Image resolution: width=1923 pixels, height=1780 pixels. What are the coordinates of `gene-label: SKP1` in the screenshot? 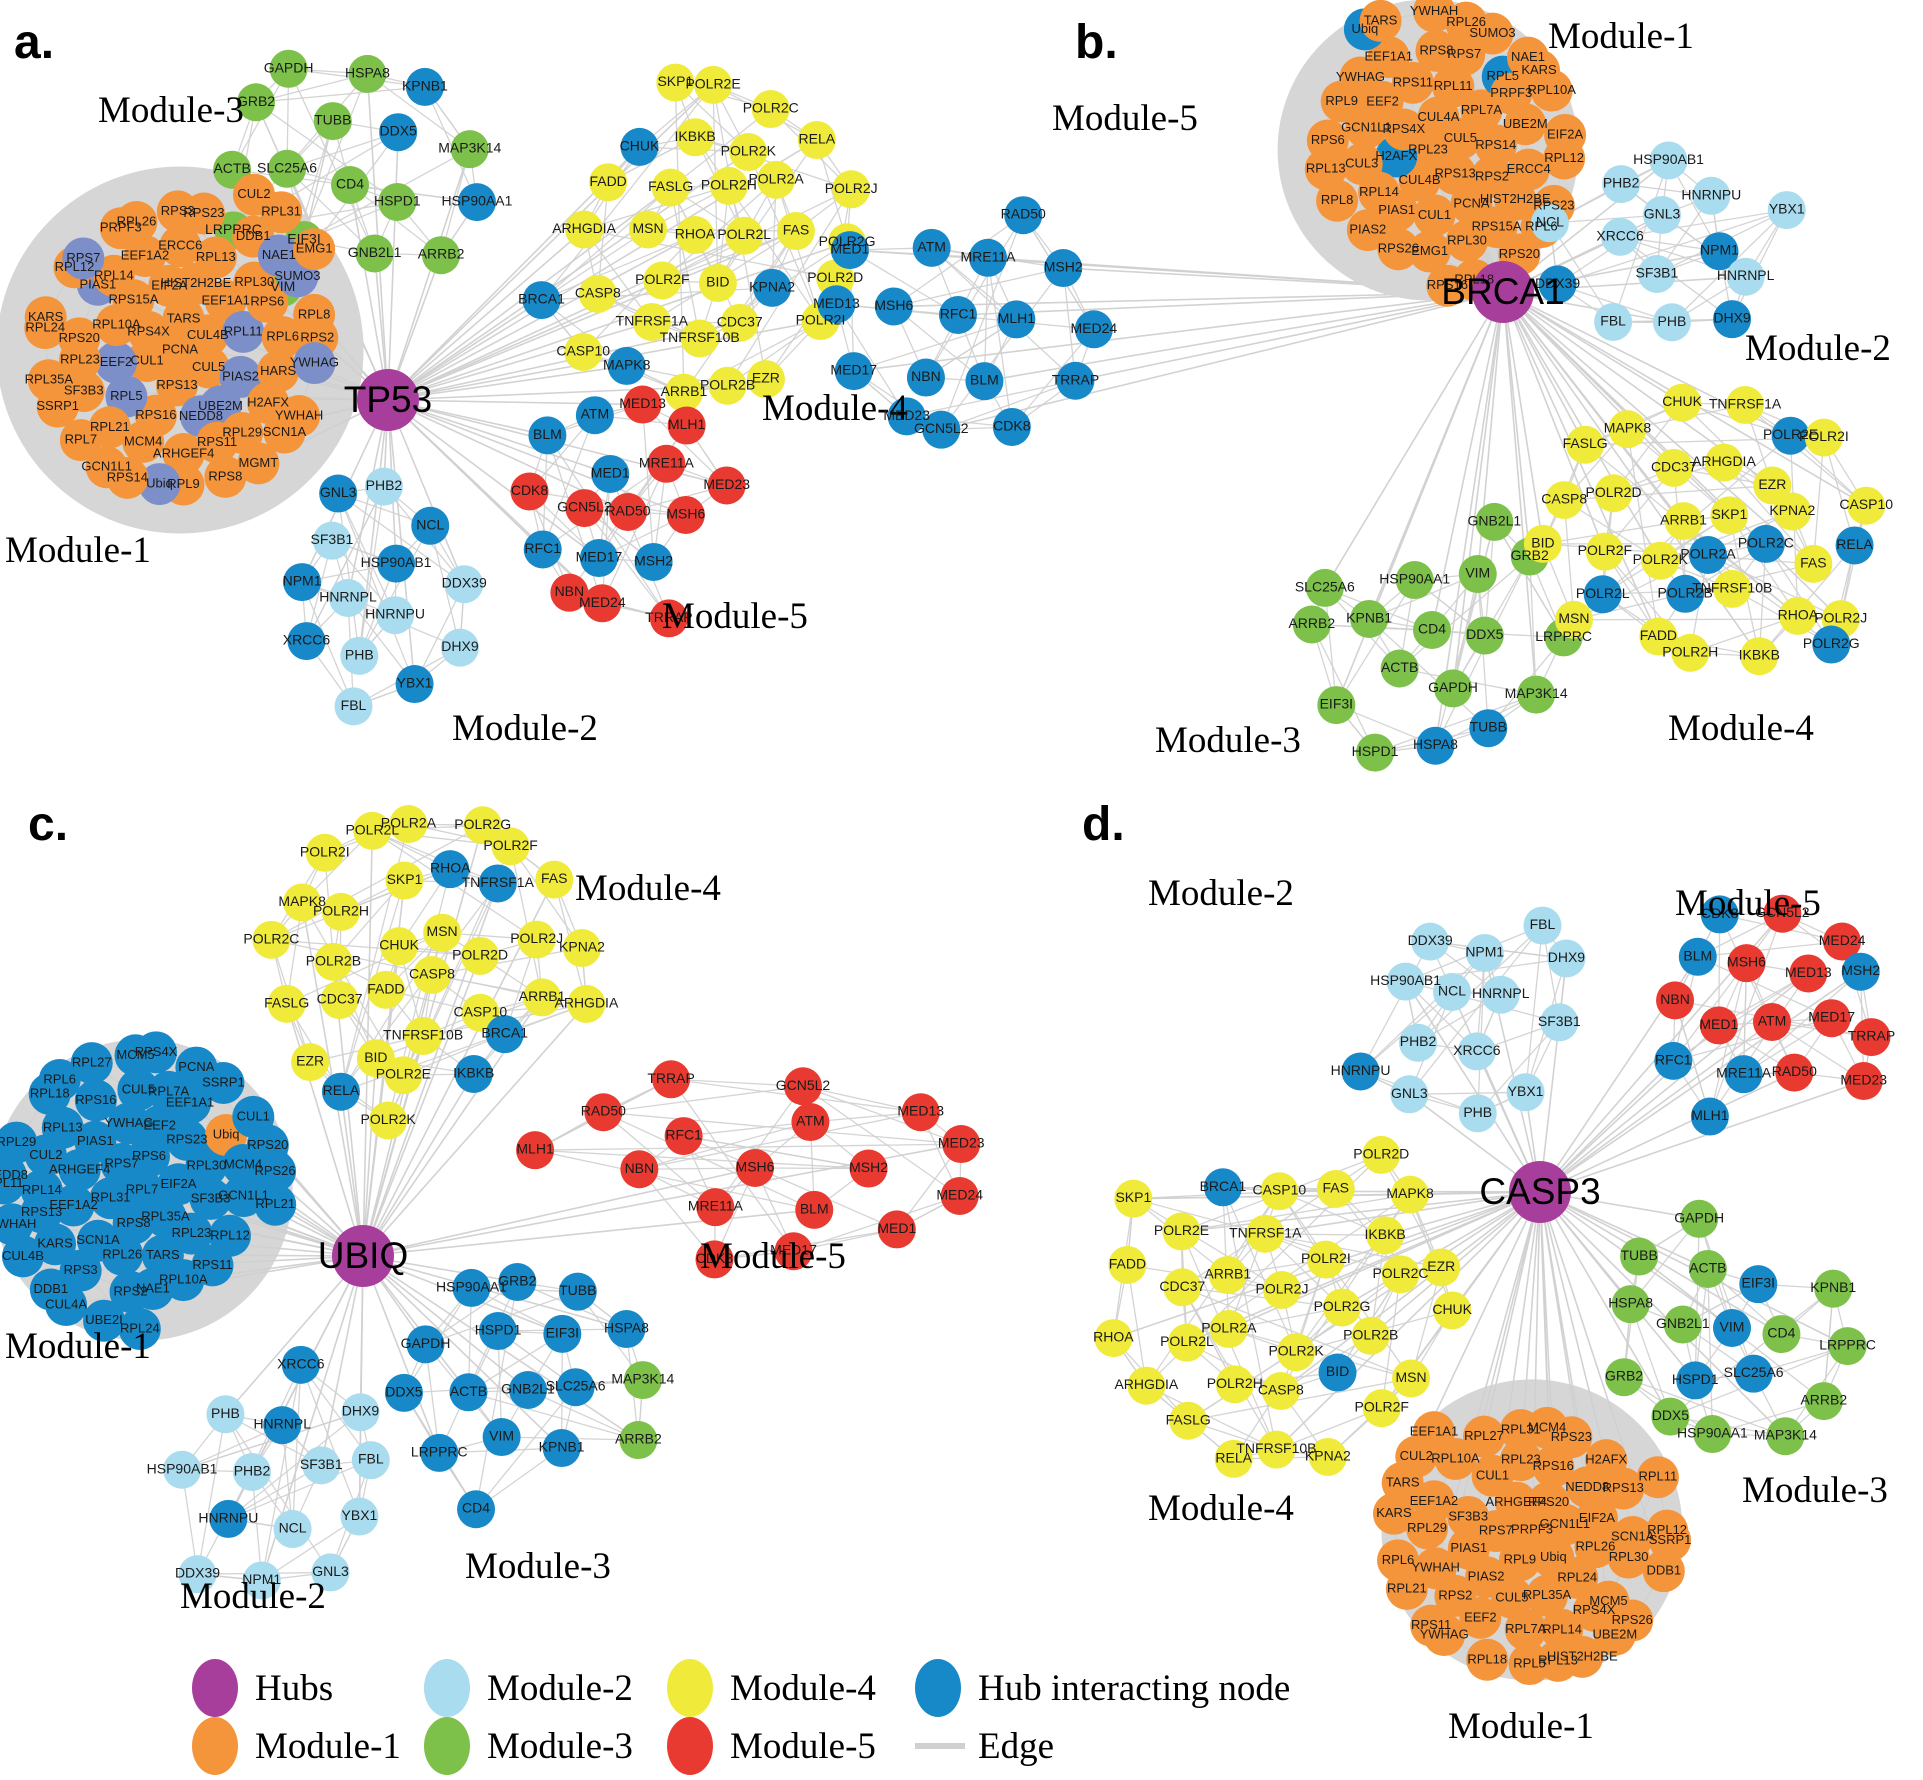 It's located at (1133, 1197).